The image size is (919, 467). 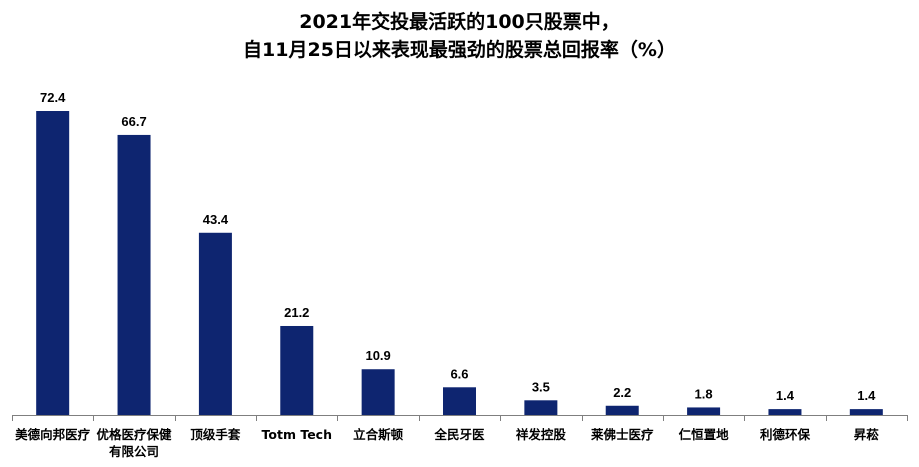 I want to click on category-label-10: 利德环保, so click(x=785, y=434).